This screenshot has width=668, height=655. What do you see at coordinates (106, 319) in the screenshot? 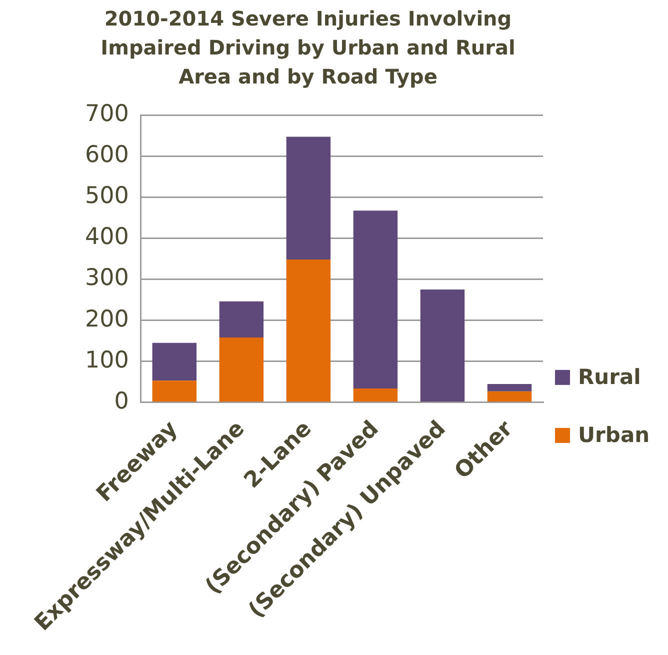
I see `y-tick-label: 200` at bounding box center [106, 319].